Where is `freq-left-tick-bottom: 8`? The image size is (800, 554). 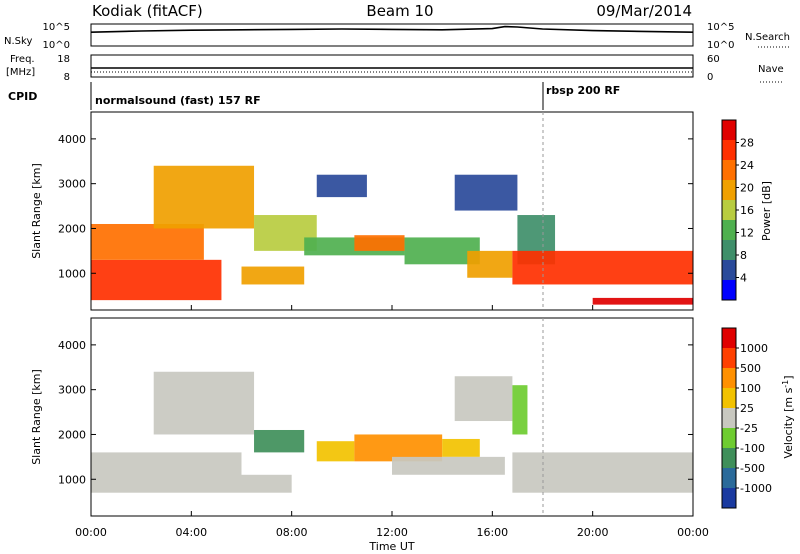
freq-left-tick-bottom: 8 is located at coordinates (67, 77).